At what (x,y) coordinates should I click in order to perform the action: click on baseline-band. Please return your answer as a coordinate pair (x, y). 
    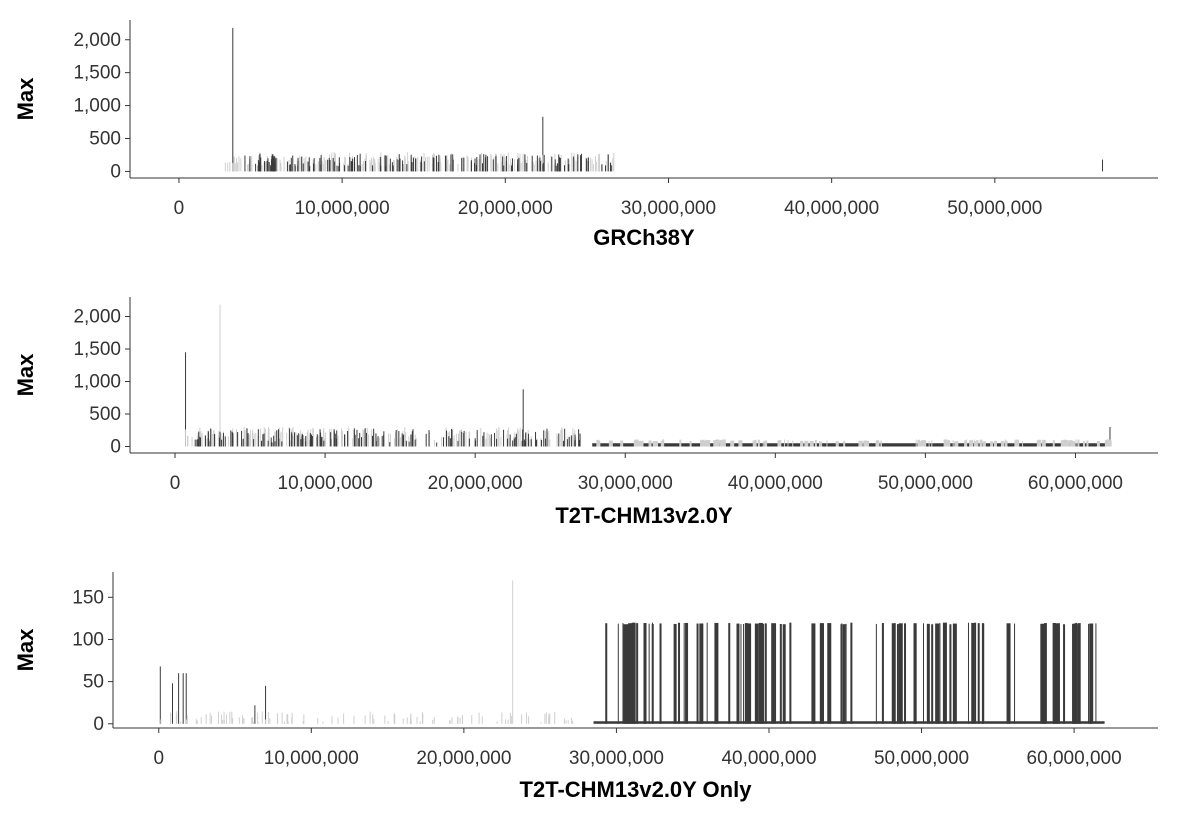
    Looking at the image, I should click on (849, 722).